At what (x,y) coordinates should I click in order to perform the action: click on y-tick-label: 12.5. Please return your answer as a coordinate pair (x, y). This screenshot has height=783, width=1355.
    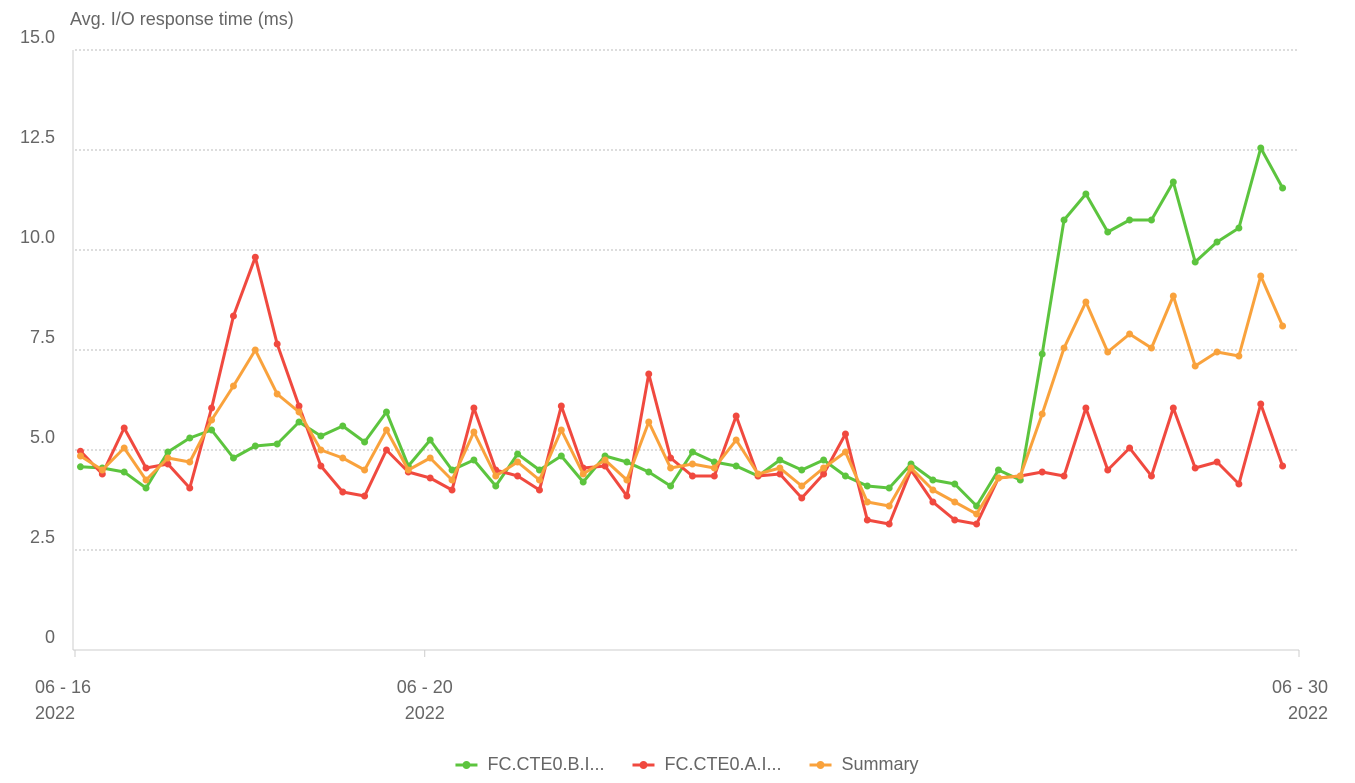
    Looking at the image, I should click on (37, 137).